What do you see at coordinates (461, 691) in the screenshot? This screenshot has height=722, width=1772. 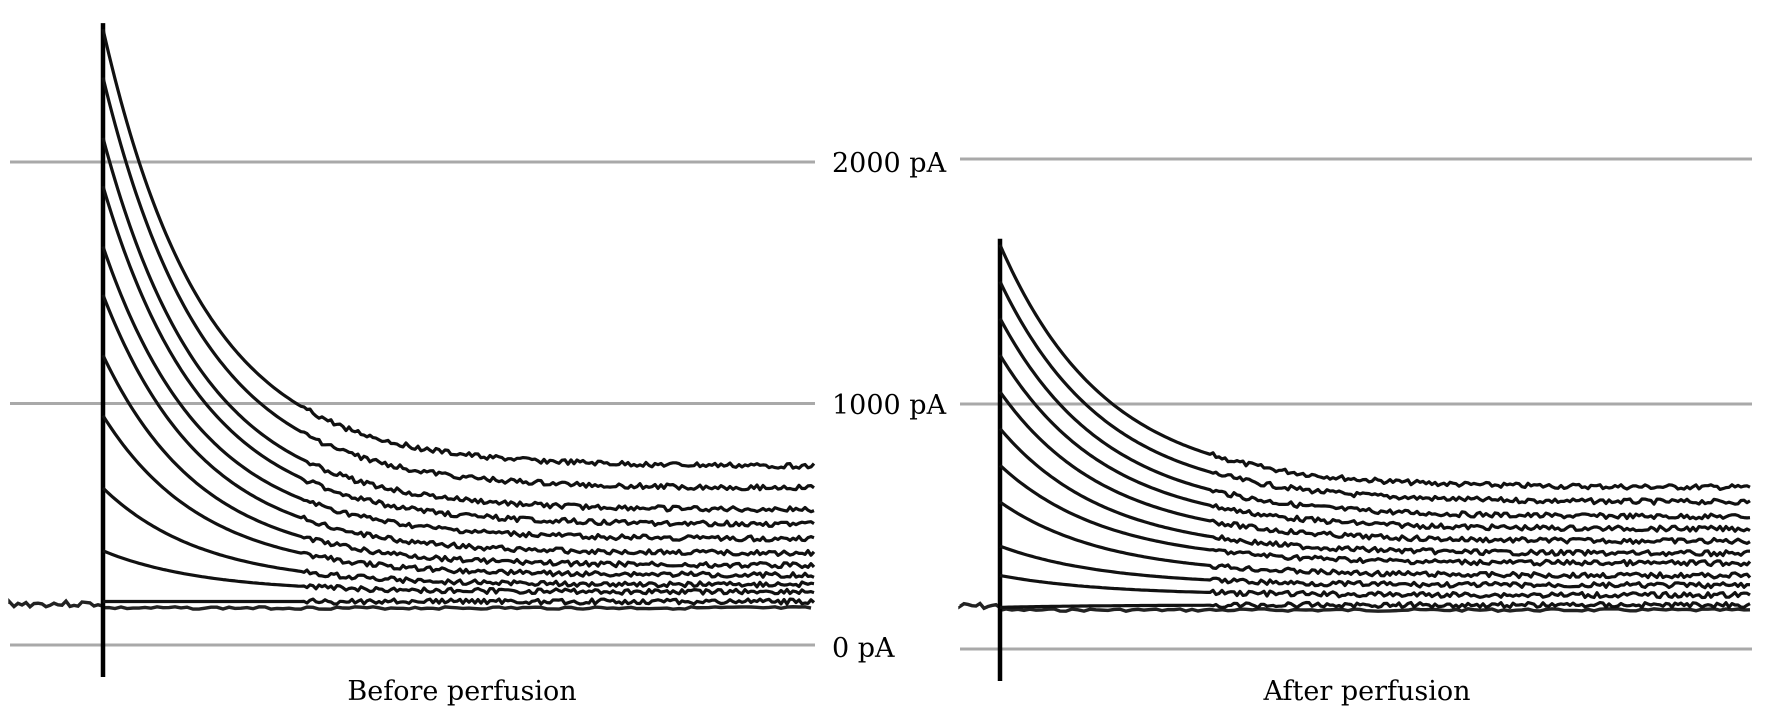 I see `panel-title-before: Before perfusion` at bounding box center [461, 691].